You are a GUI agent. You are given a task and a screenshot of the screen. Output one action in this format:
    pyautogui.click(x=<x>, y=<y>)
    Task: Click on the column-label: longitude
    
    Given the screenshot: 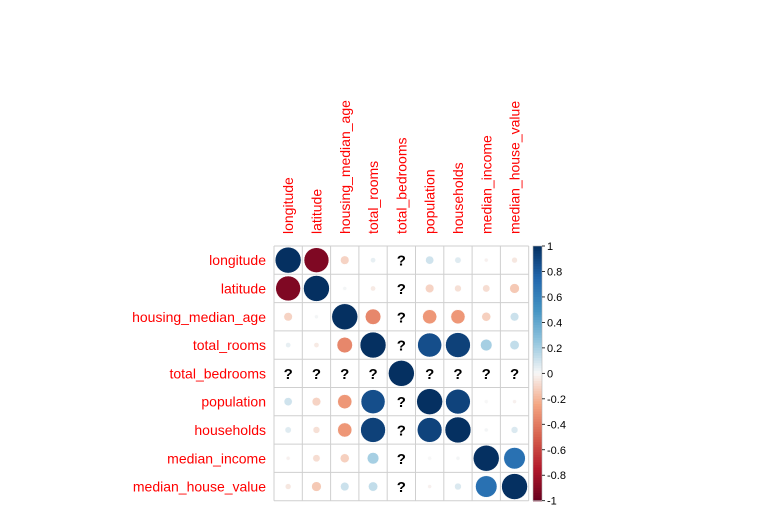 What is the action you would take?
    pyautogui.click(x=288, y=205)
    